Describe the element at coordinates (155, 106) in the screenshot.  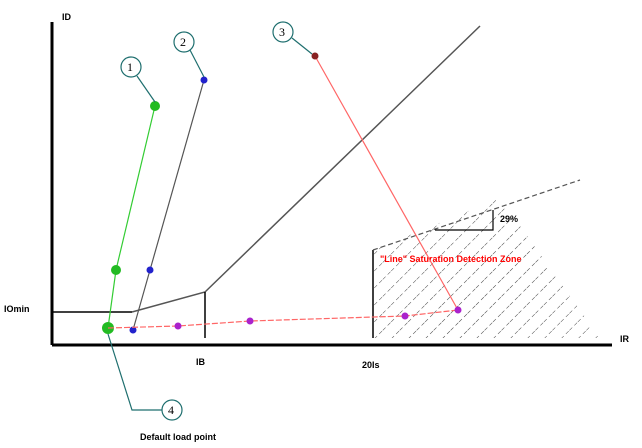
I see `trajectory-1-point-top` at that location.